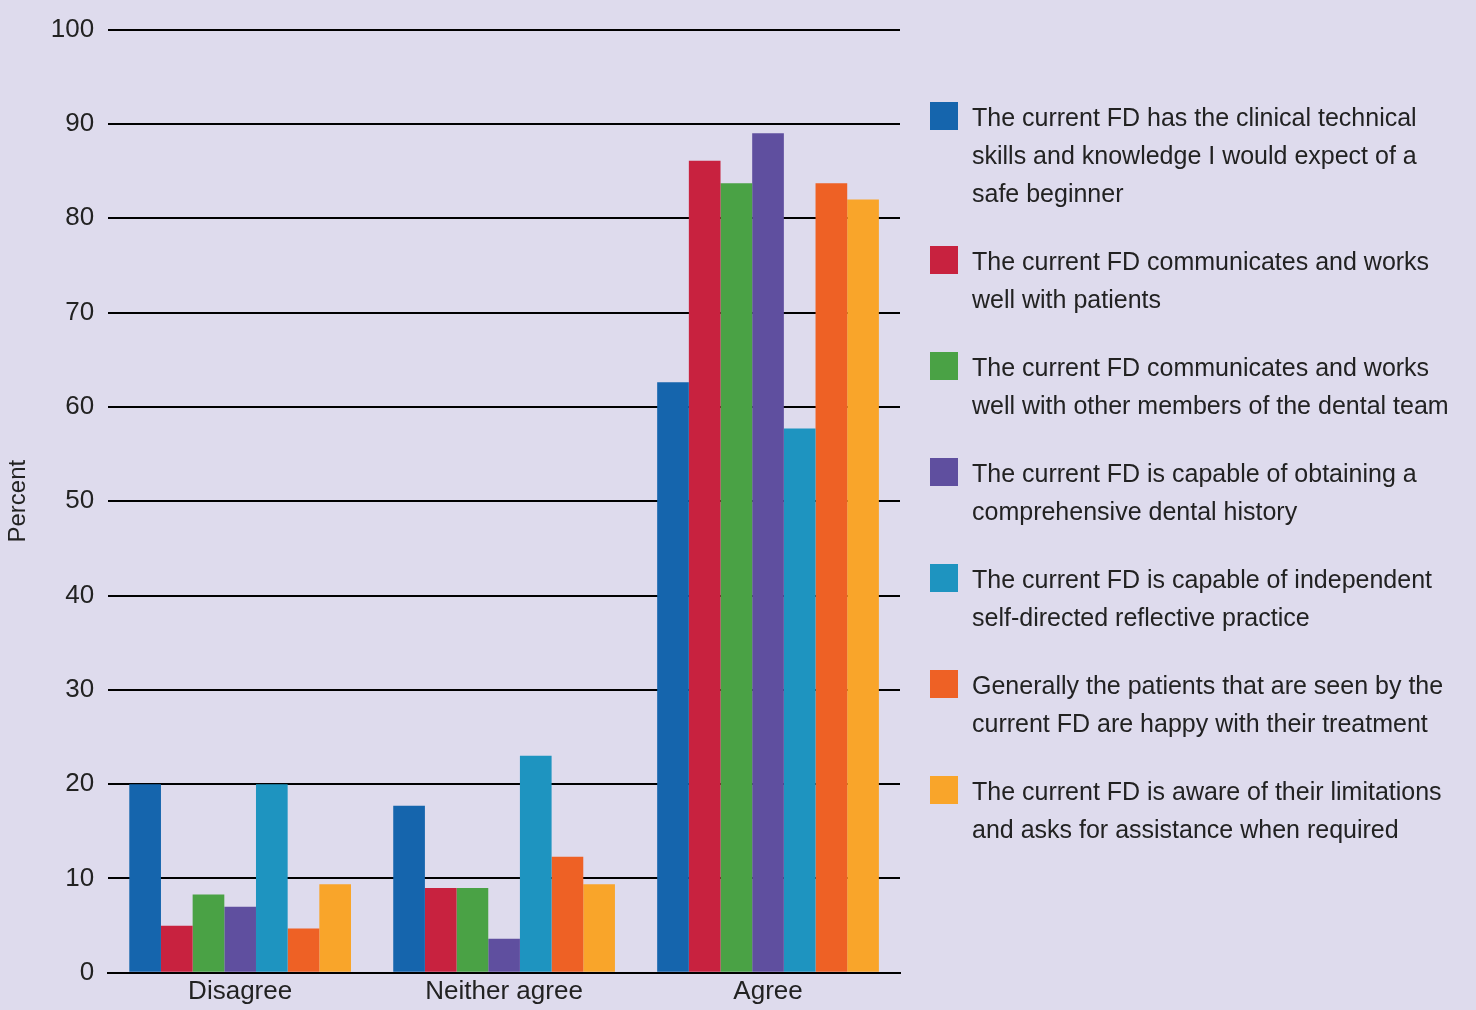  What do you see at coordinates (17, 501) in the screenshot?
I see `y-axis-title: Percent` at bounding box center [17, 501].